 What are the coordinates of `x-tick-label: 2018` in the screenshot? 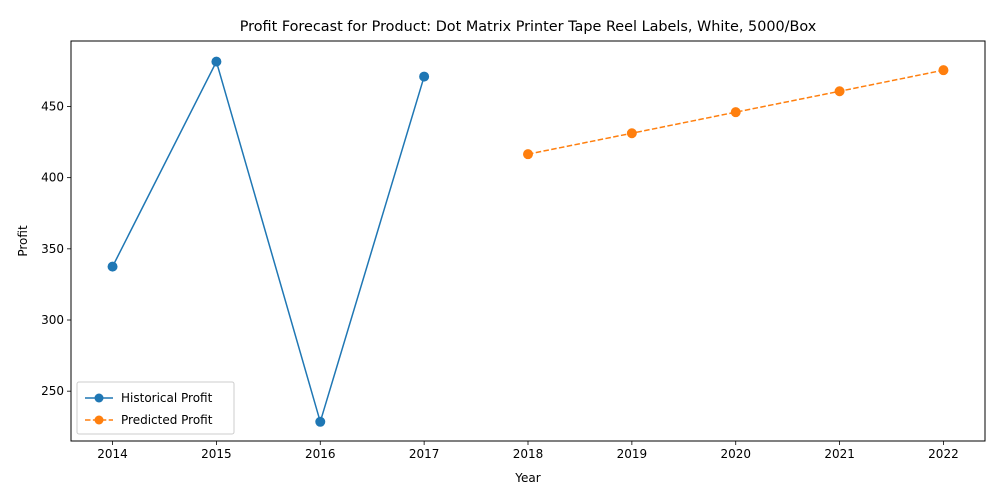 It's located at (528, 454).